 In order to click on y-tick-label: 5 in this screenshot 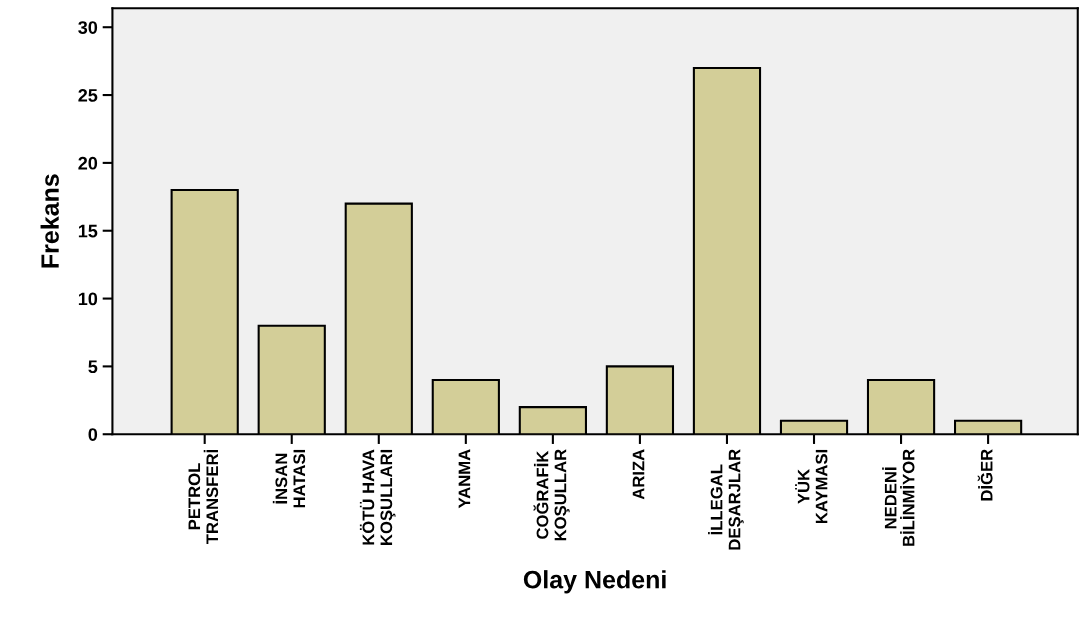, I will do `click(93, 367)`.